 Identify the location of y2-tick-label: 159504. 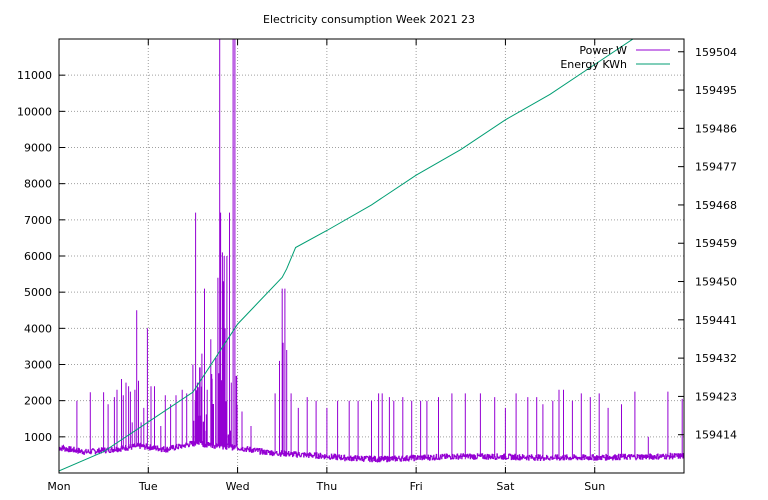
(716, 52).